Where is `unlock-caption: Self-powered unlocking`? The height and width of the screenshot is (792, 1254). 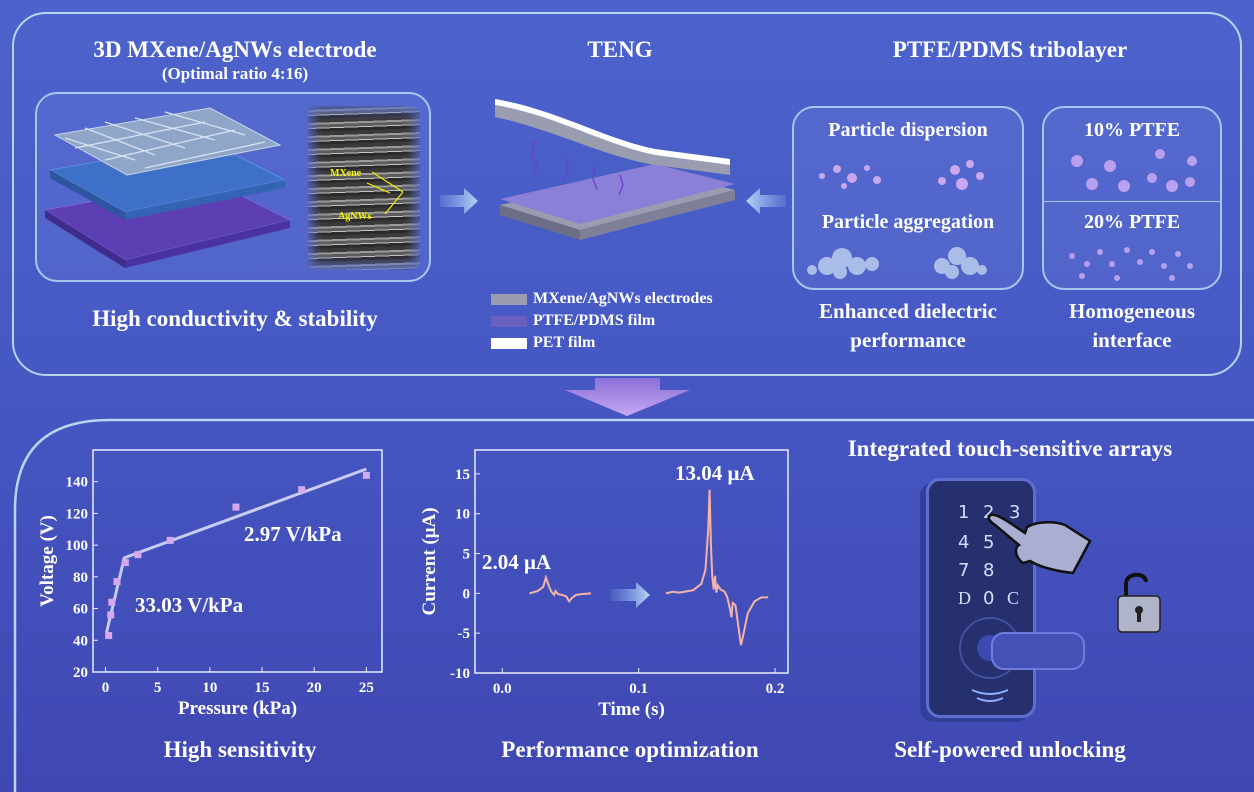 unlock-caption: Self-powered unlocking is located at coordinates (1010, 749).